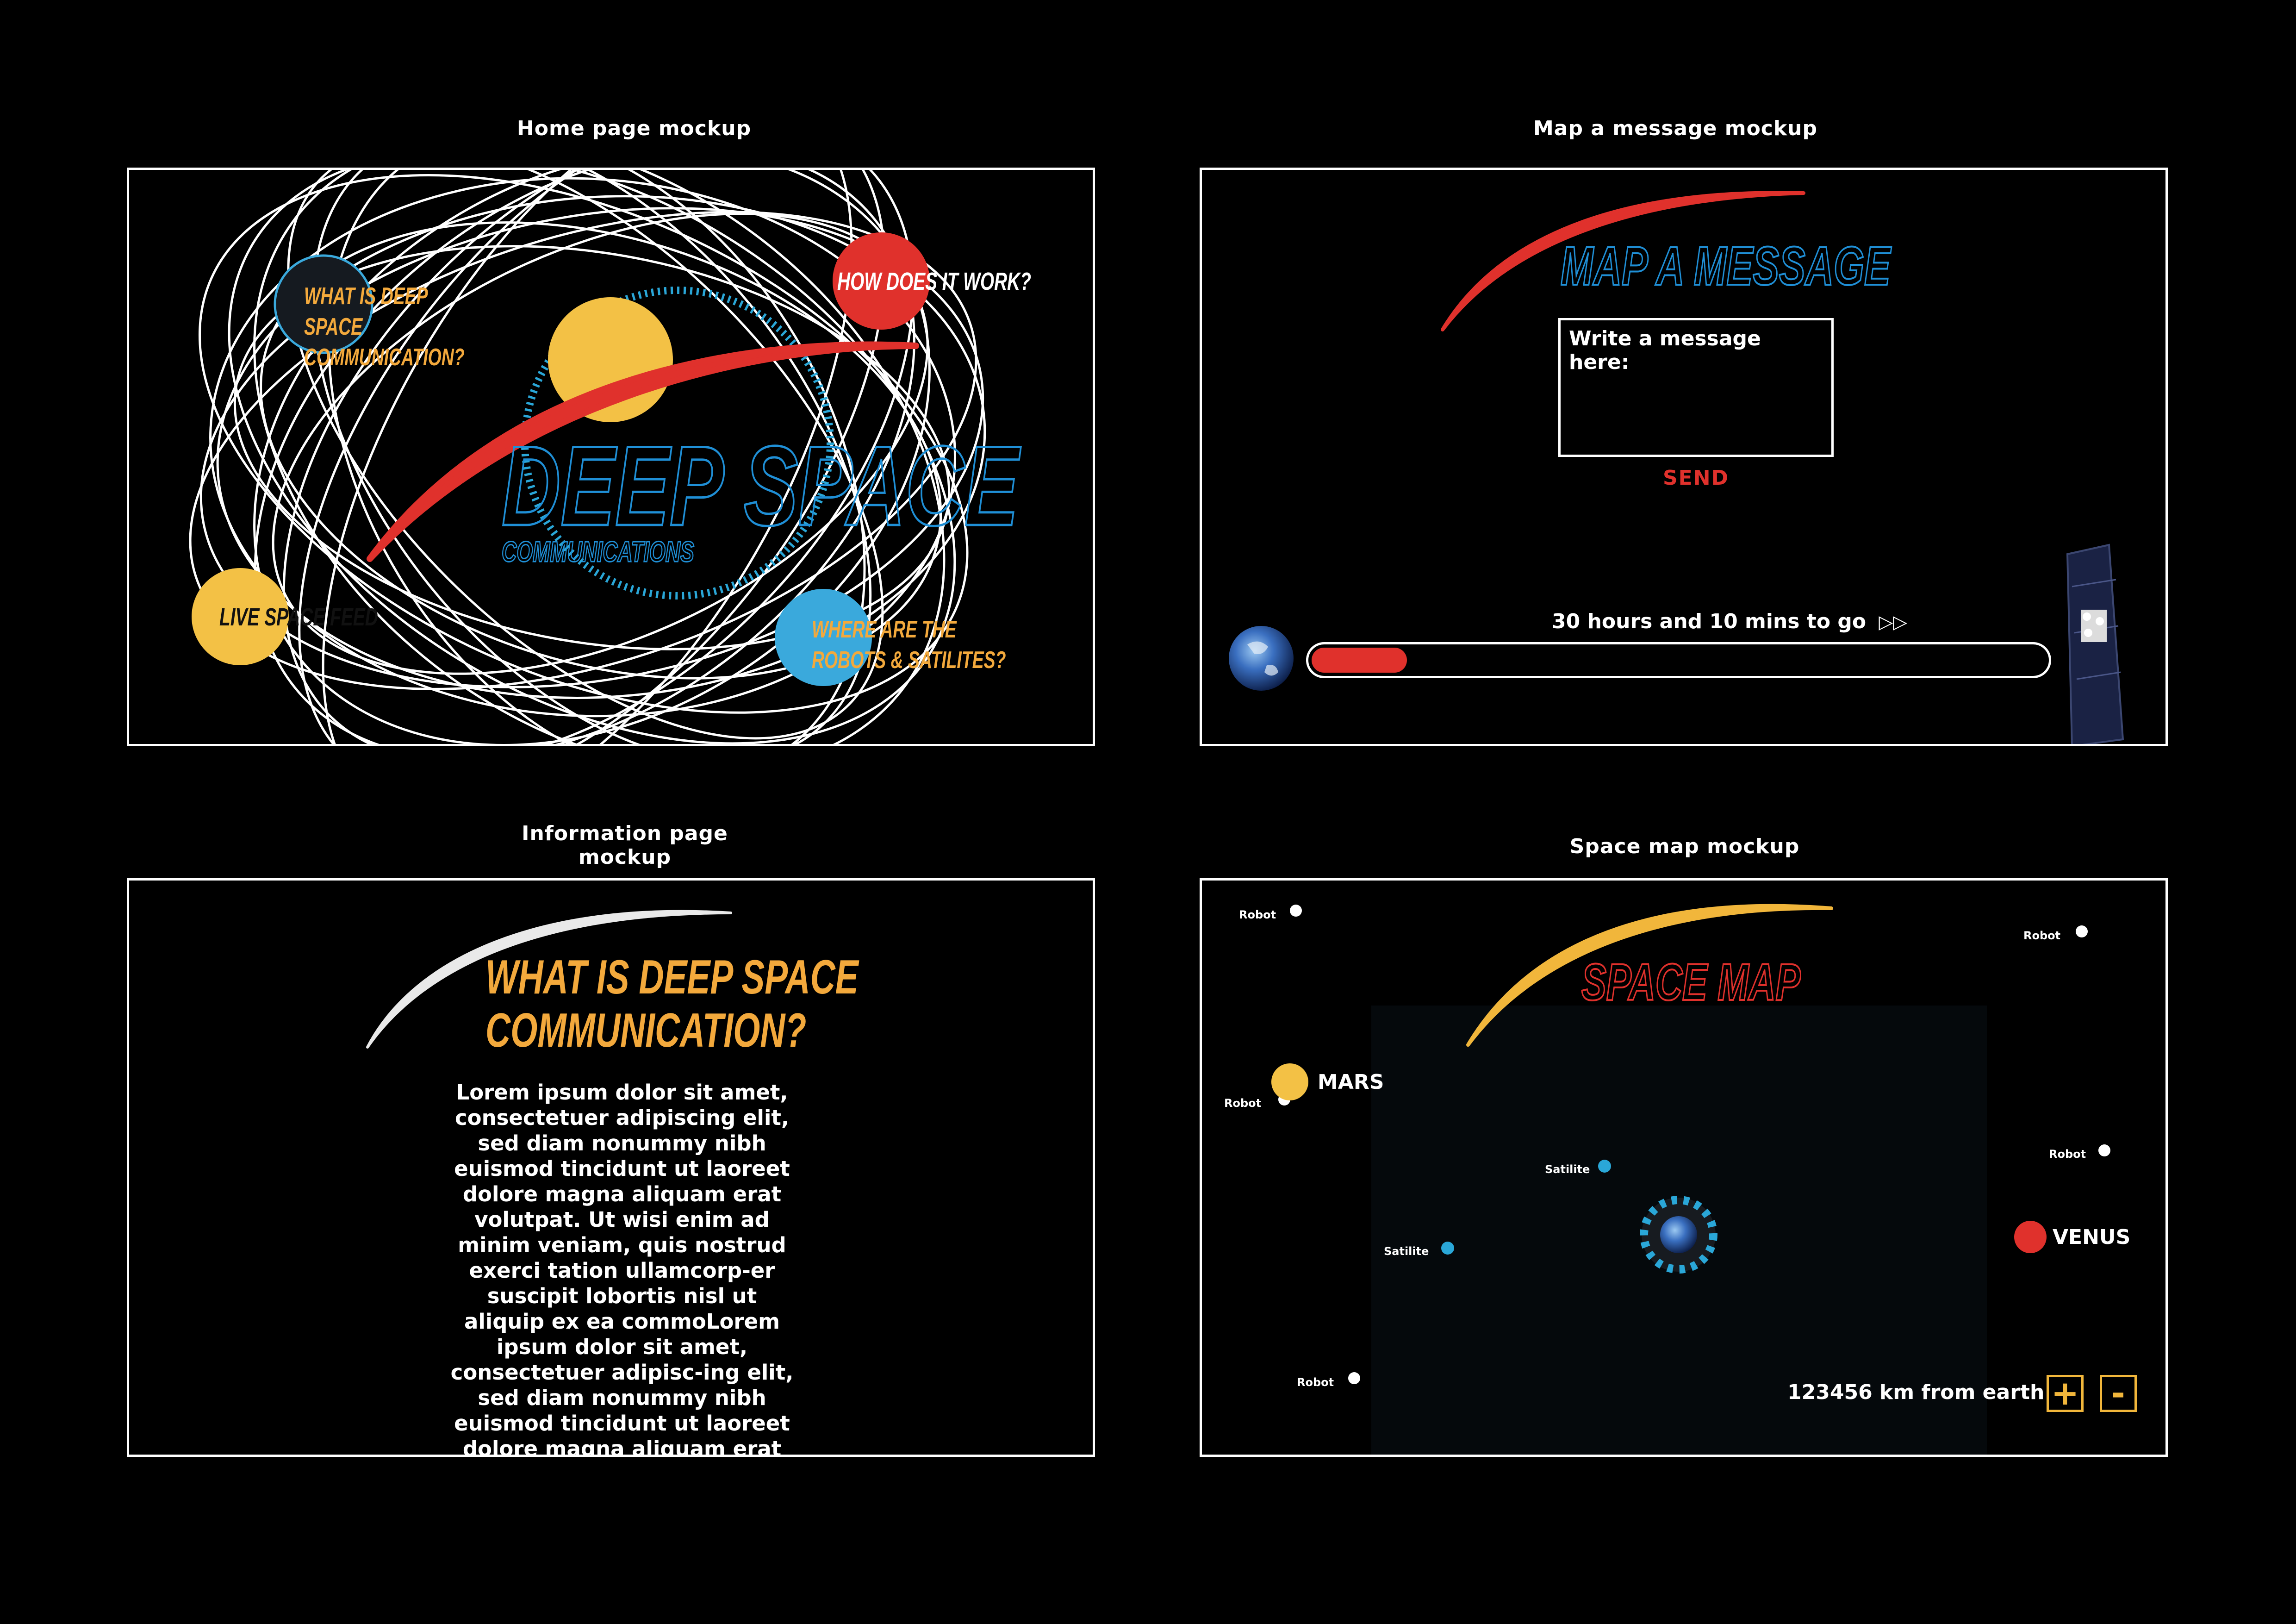 This screenshot has height=1624, width=2296. I want to click on distance-readout: 123456 km from earth, so click(1916, 1392).